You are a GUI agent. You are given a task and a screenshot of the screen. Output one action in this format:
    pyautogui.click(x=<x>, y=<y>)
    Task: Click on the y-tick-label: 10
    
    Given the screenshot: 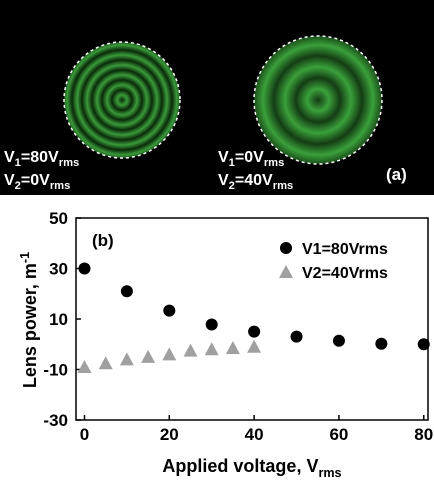 What is the action you would take?
    pyautogui.click(x=58, y=319)
    